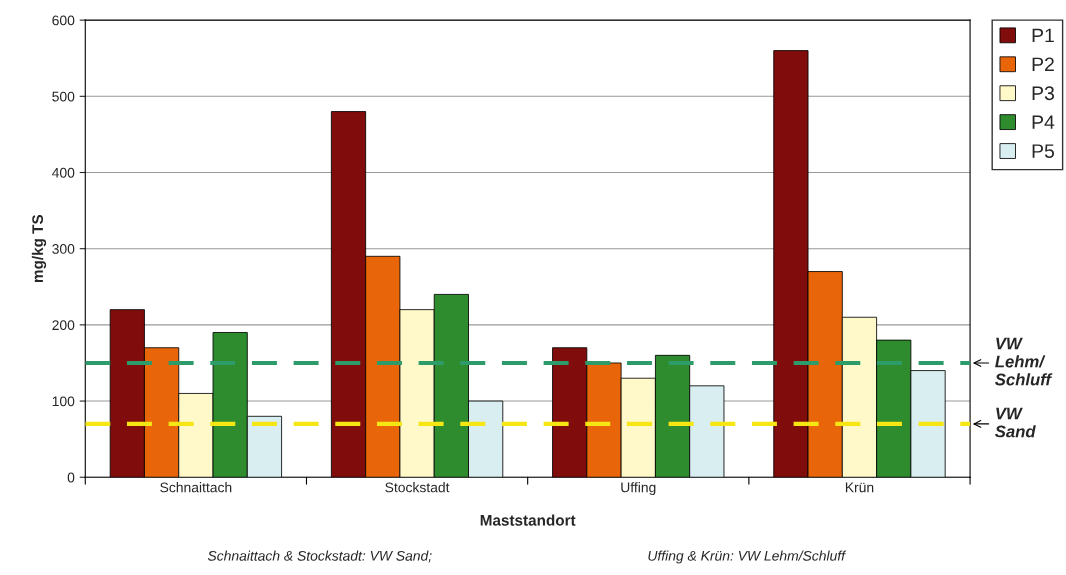 The width and height of the screenshot is (1066, 575). Describe the element at coordinates (1043, 122) in the screenshot. I see `legend-label: P4` at that location.